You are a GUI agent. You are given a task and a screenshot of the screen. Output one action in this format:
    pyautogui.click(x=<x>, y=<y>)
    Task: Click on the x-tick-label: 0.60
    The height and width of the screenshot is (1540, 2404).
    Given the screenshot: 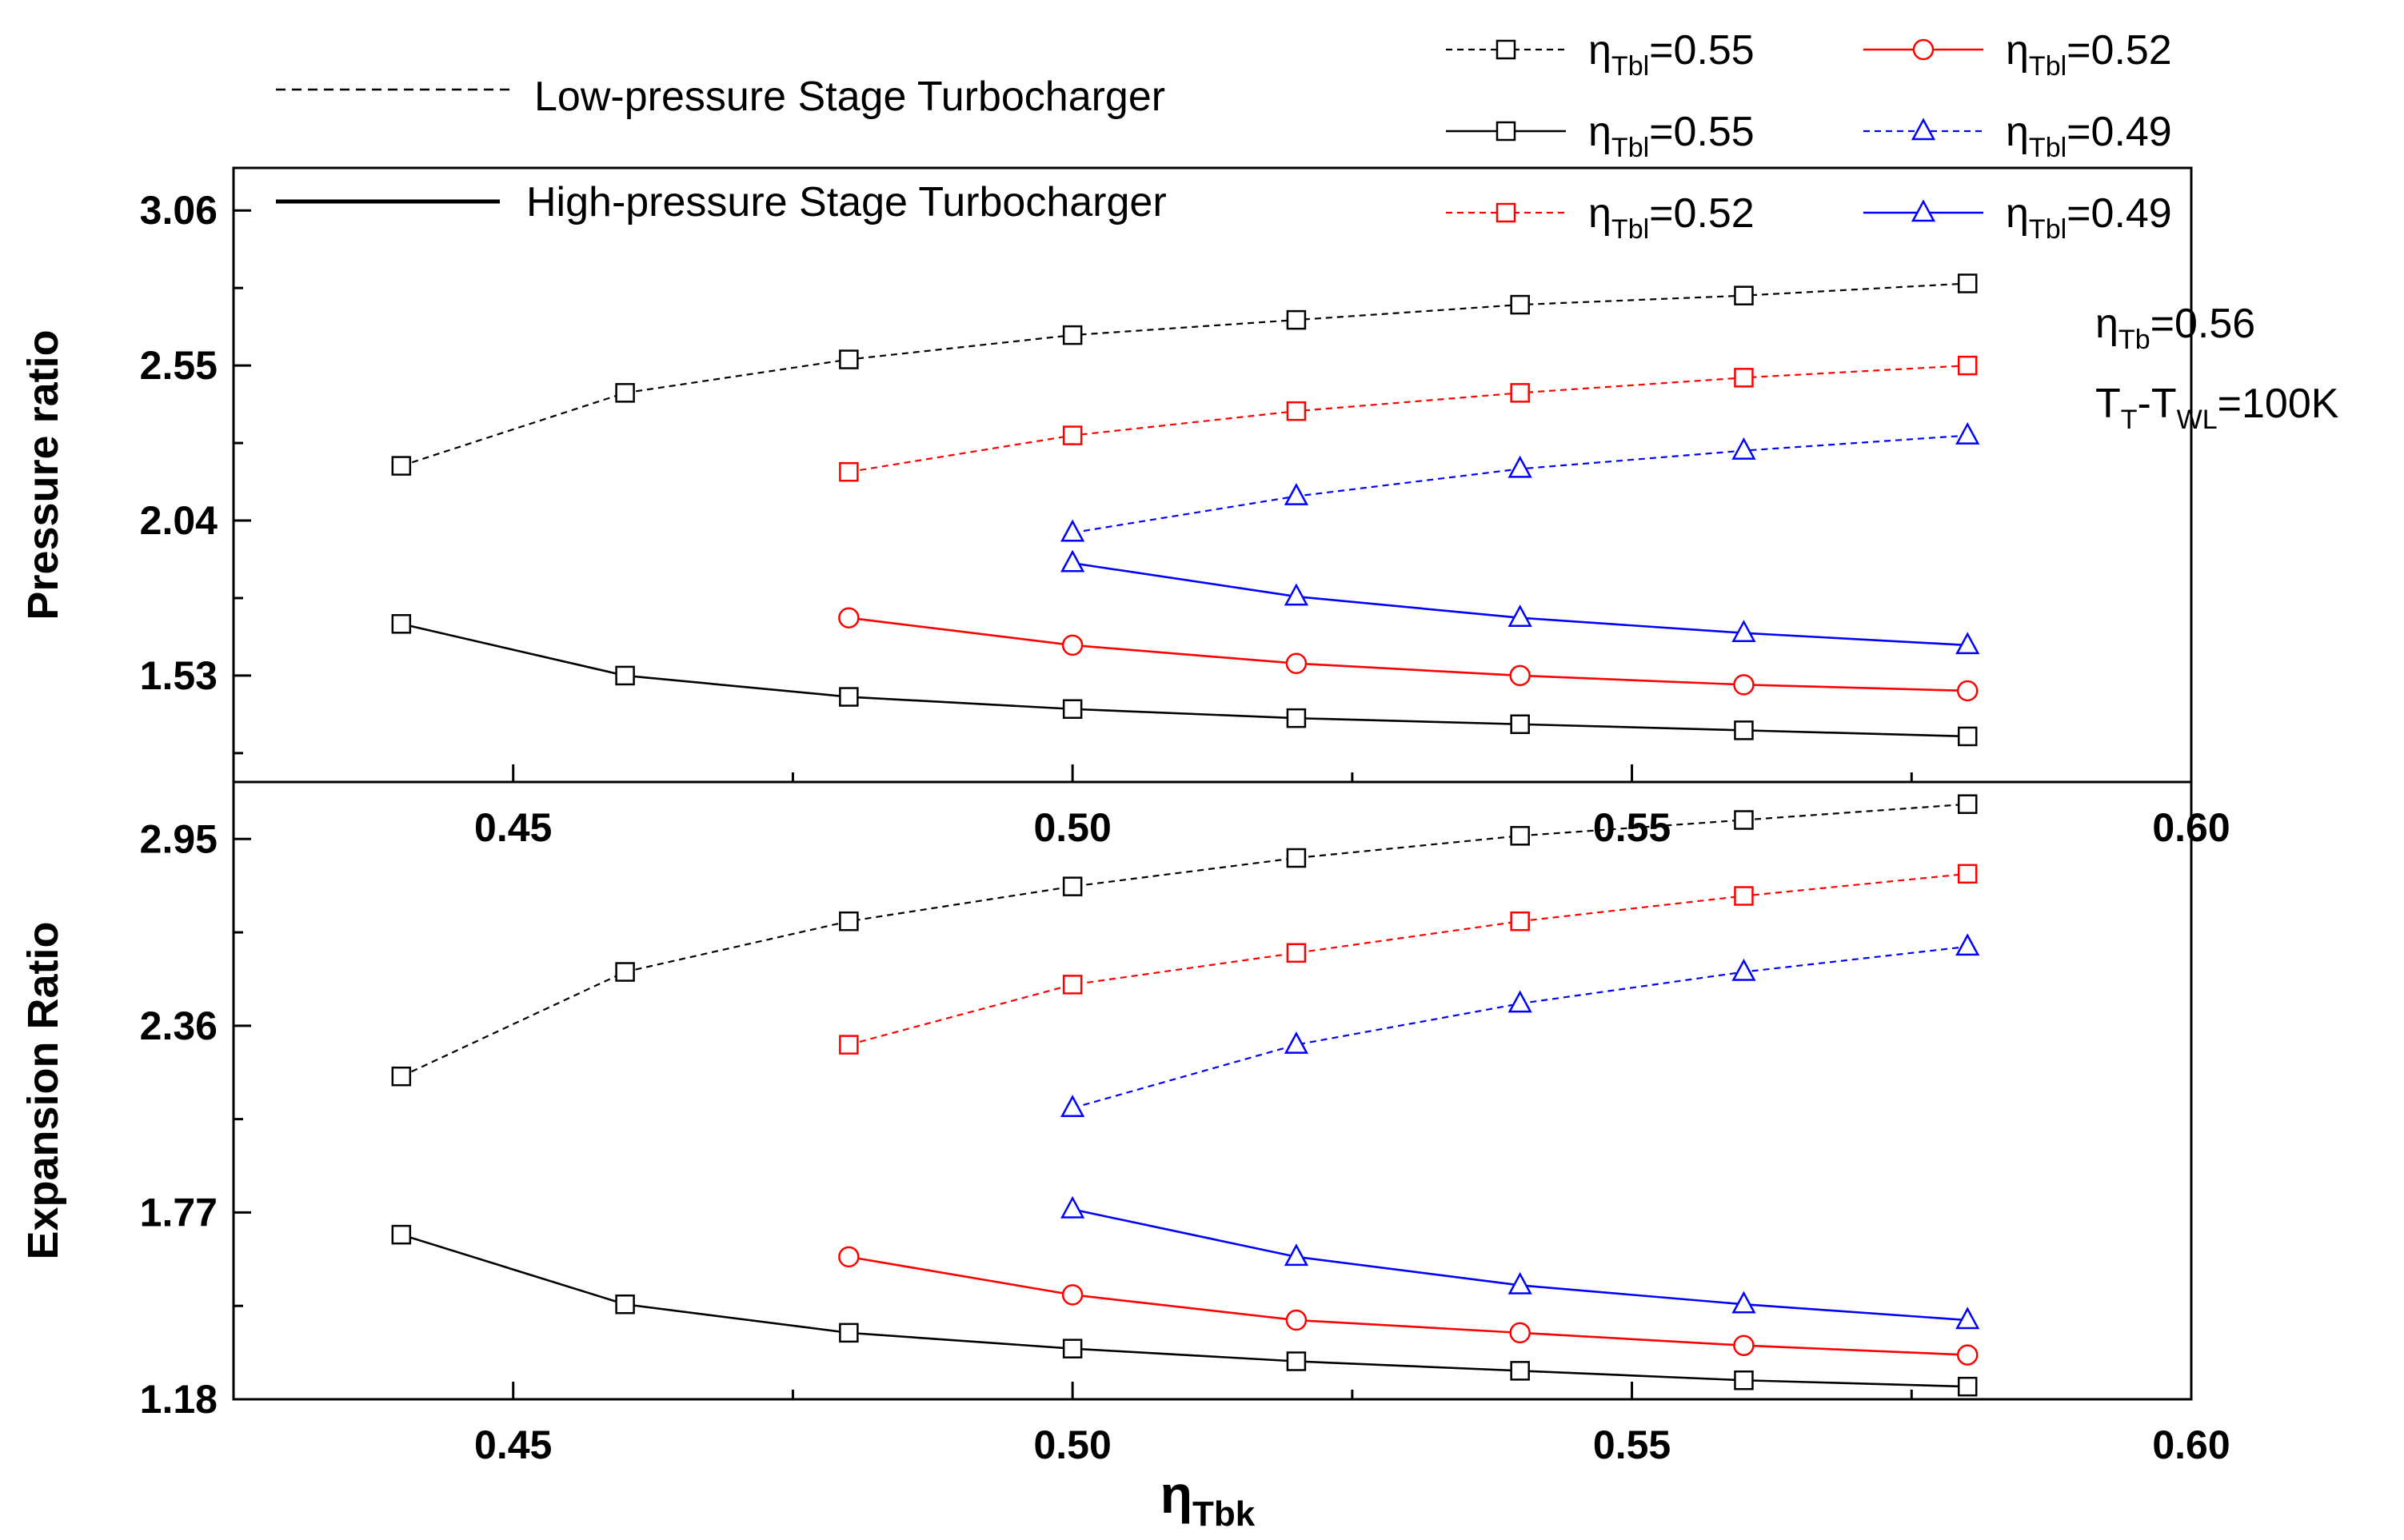 What is the action you would take?
    pyautogui.click(x=2191, y=1444)
    